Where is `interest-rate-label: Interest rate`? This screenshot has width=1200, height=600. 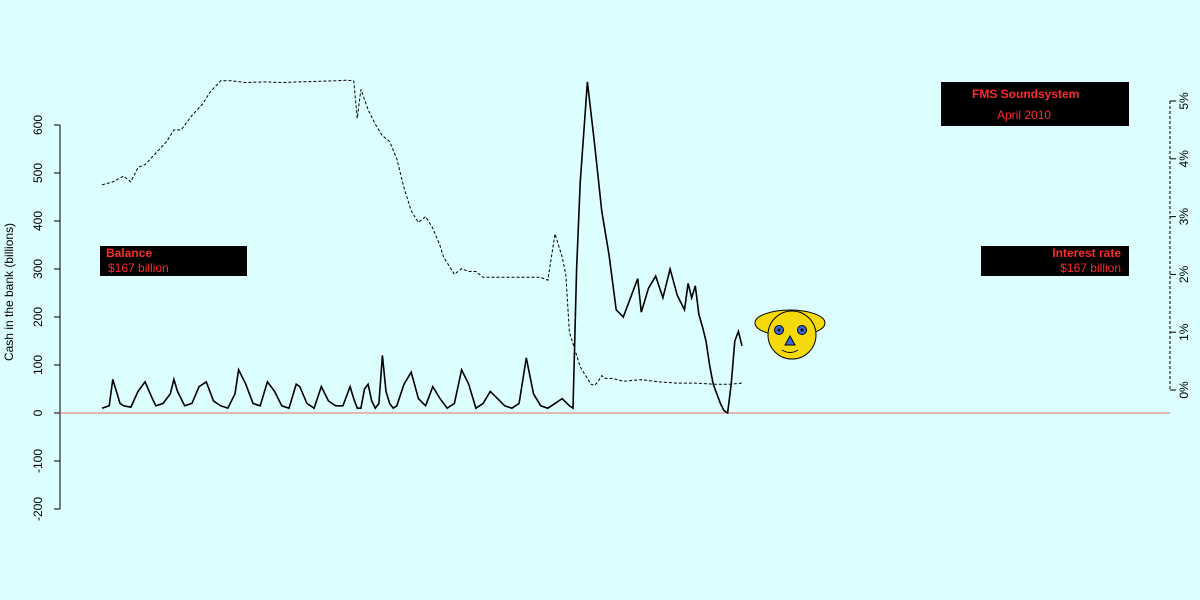 interest-rate-label: Interest rate is located at coordinates (1086, 253).